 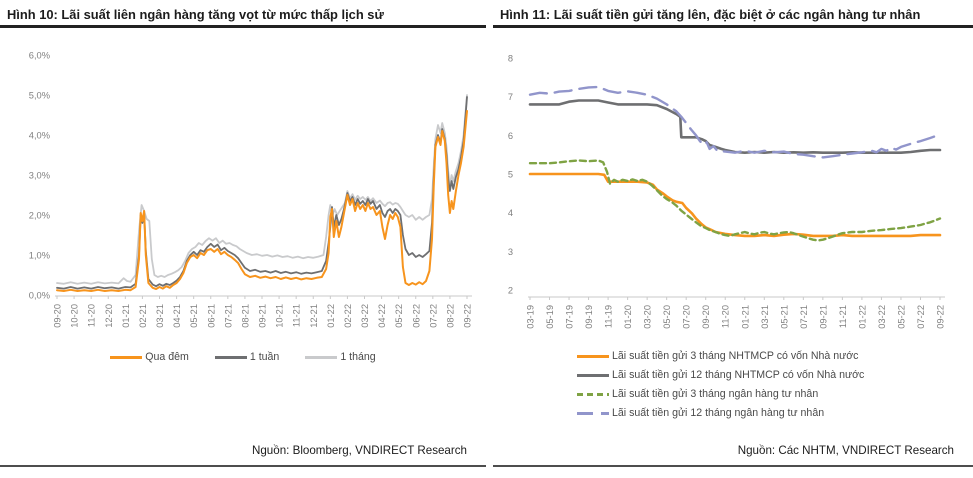 I want to click on y-axis-tick-label: 2,0%, so click(x=39, y=216).